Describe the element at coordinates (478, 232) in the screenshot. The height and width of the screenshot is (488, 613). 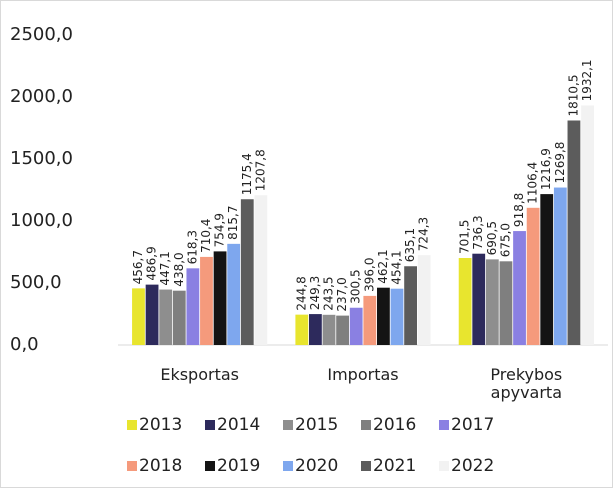
I see `value-label: 736,3` at that location.